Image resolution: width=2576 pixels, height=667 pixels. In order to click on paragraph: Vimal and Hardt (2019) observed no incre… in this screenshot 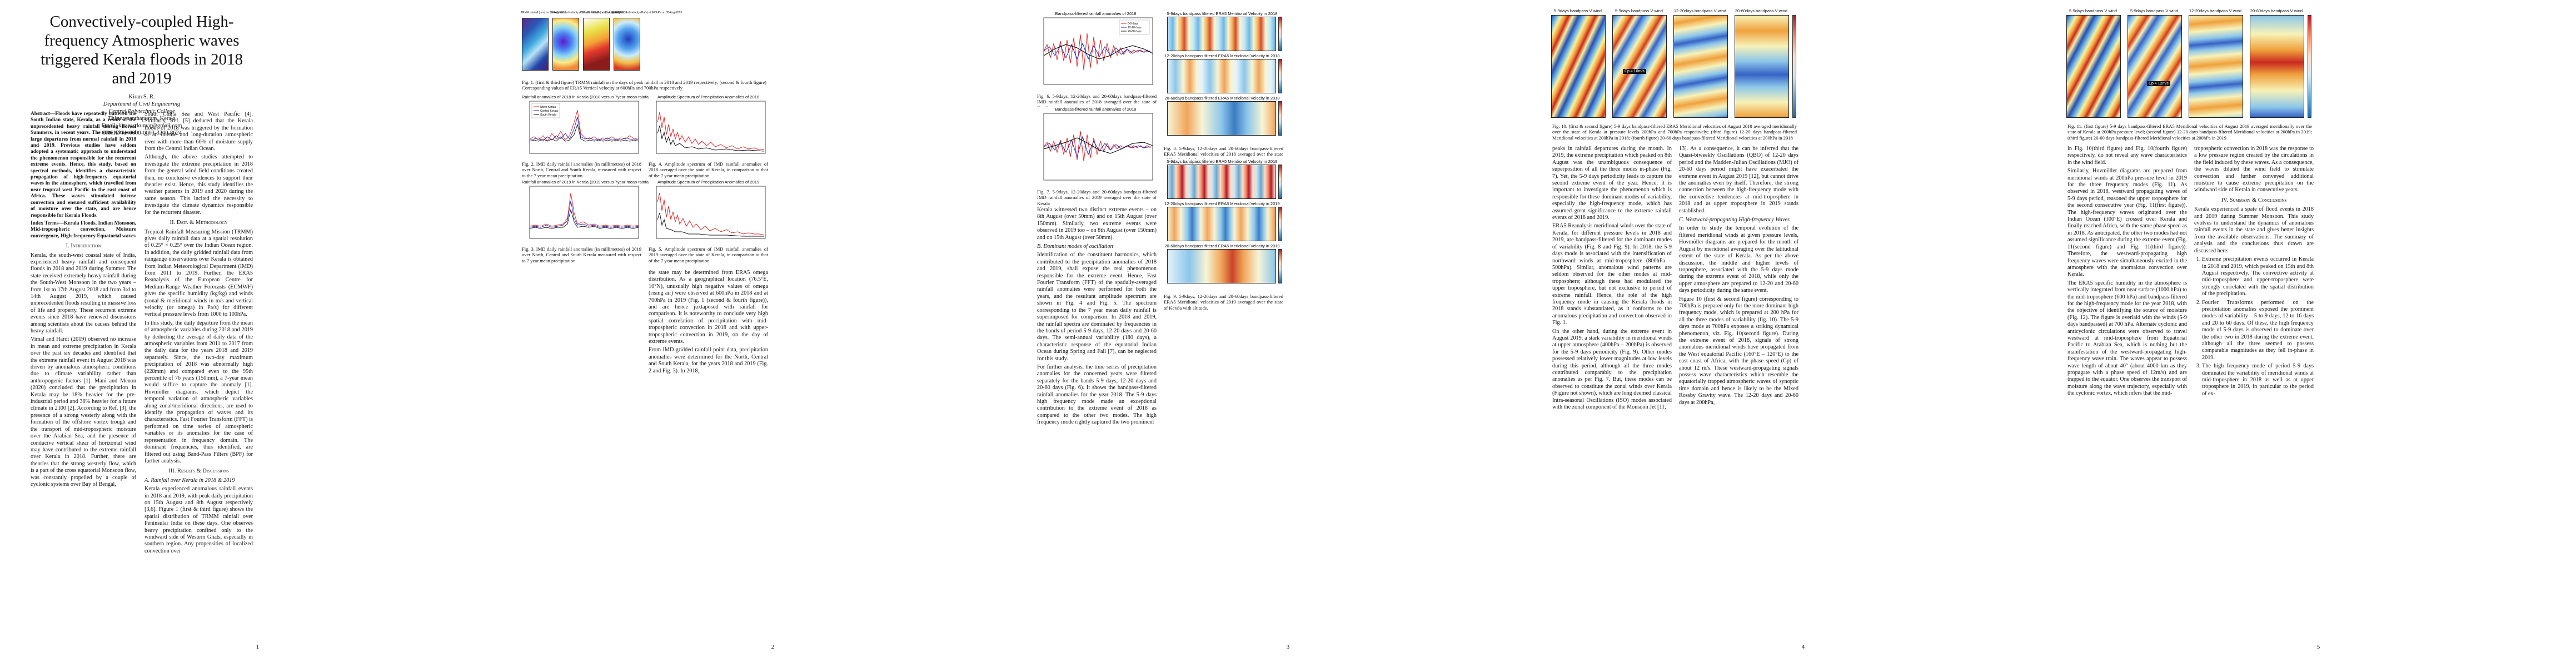, I will do `click(83, 411)`.